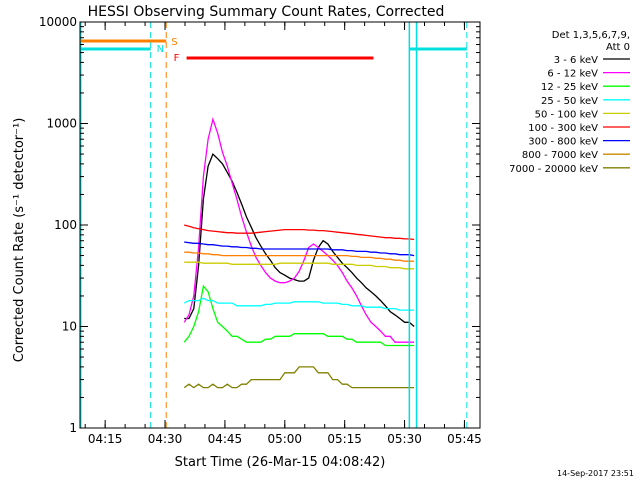 This screenshot has height=480, width=640. What do you see at coordinates (280, 462) in the screenshot?
I see `x-axis-label: Start Time (26-Mar-15 04:08:42)` at bounding box center [280, 462].